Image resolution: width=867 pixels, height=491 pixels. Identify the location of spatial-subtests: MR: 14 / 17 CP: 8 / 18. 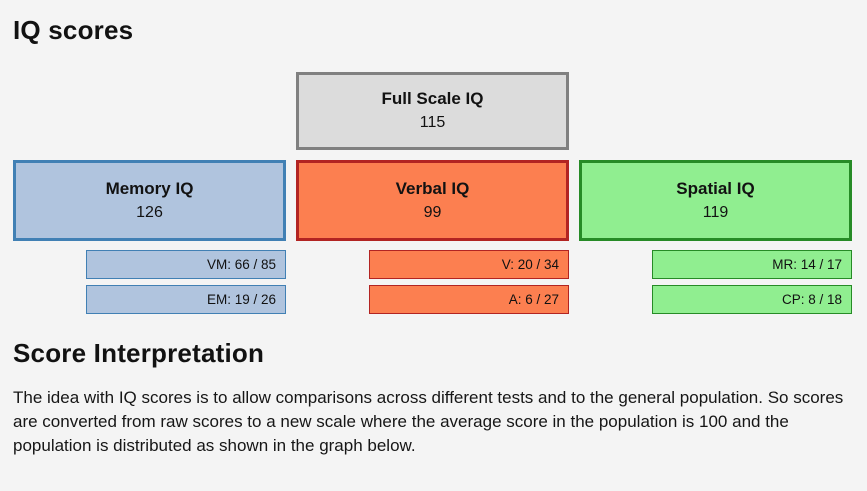
(715, 282).